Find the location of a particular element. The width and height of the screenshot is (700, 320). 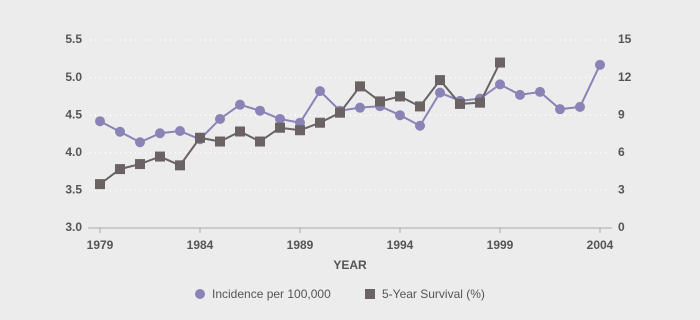

x-tick-label: 1994 is located at coordinates (400, 245).